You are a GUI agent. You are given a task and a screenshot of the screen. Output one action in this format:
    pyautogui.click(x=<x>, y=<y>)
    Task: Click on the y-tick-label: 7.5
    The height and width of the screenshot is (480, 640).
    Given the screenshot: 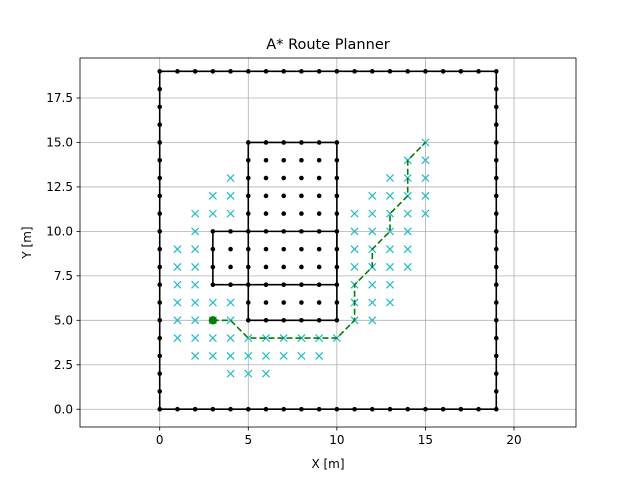 What is the action you would take?
    pyautogui.click(x=63, y=276)
    